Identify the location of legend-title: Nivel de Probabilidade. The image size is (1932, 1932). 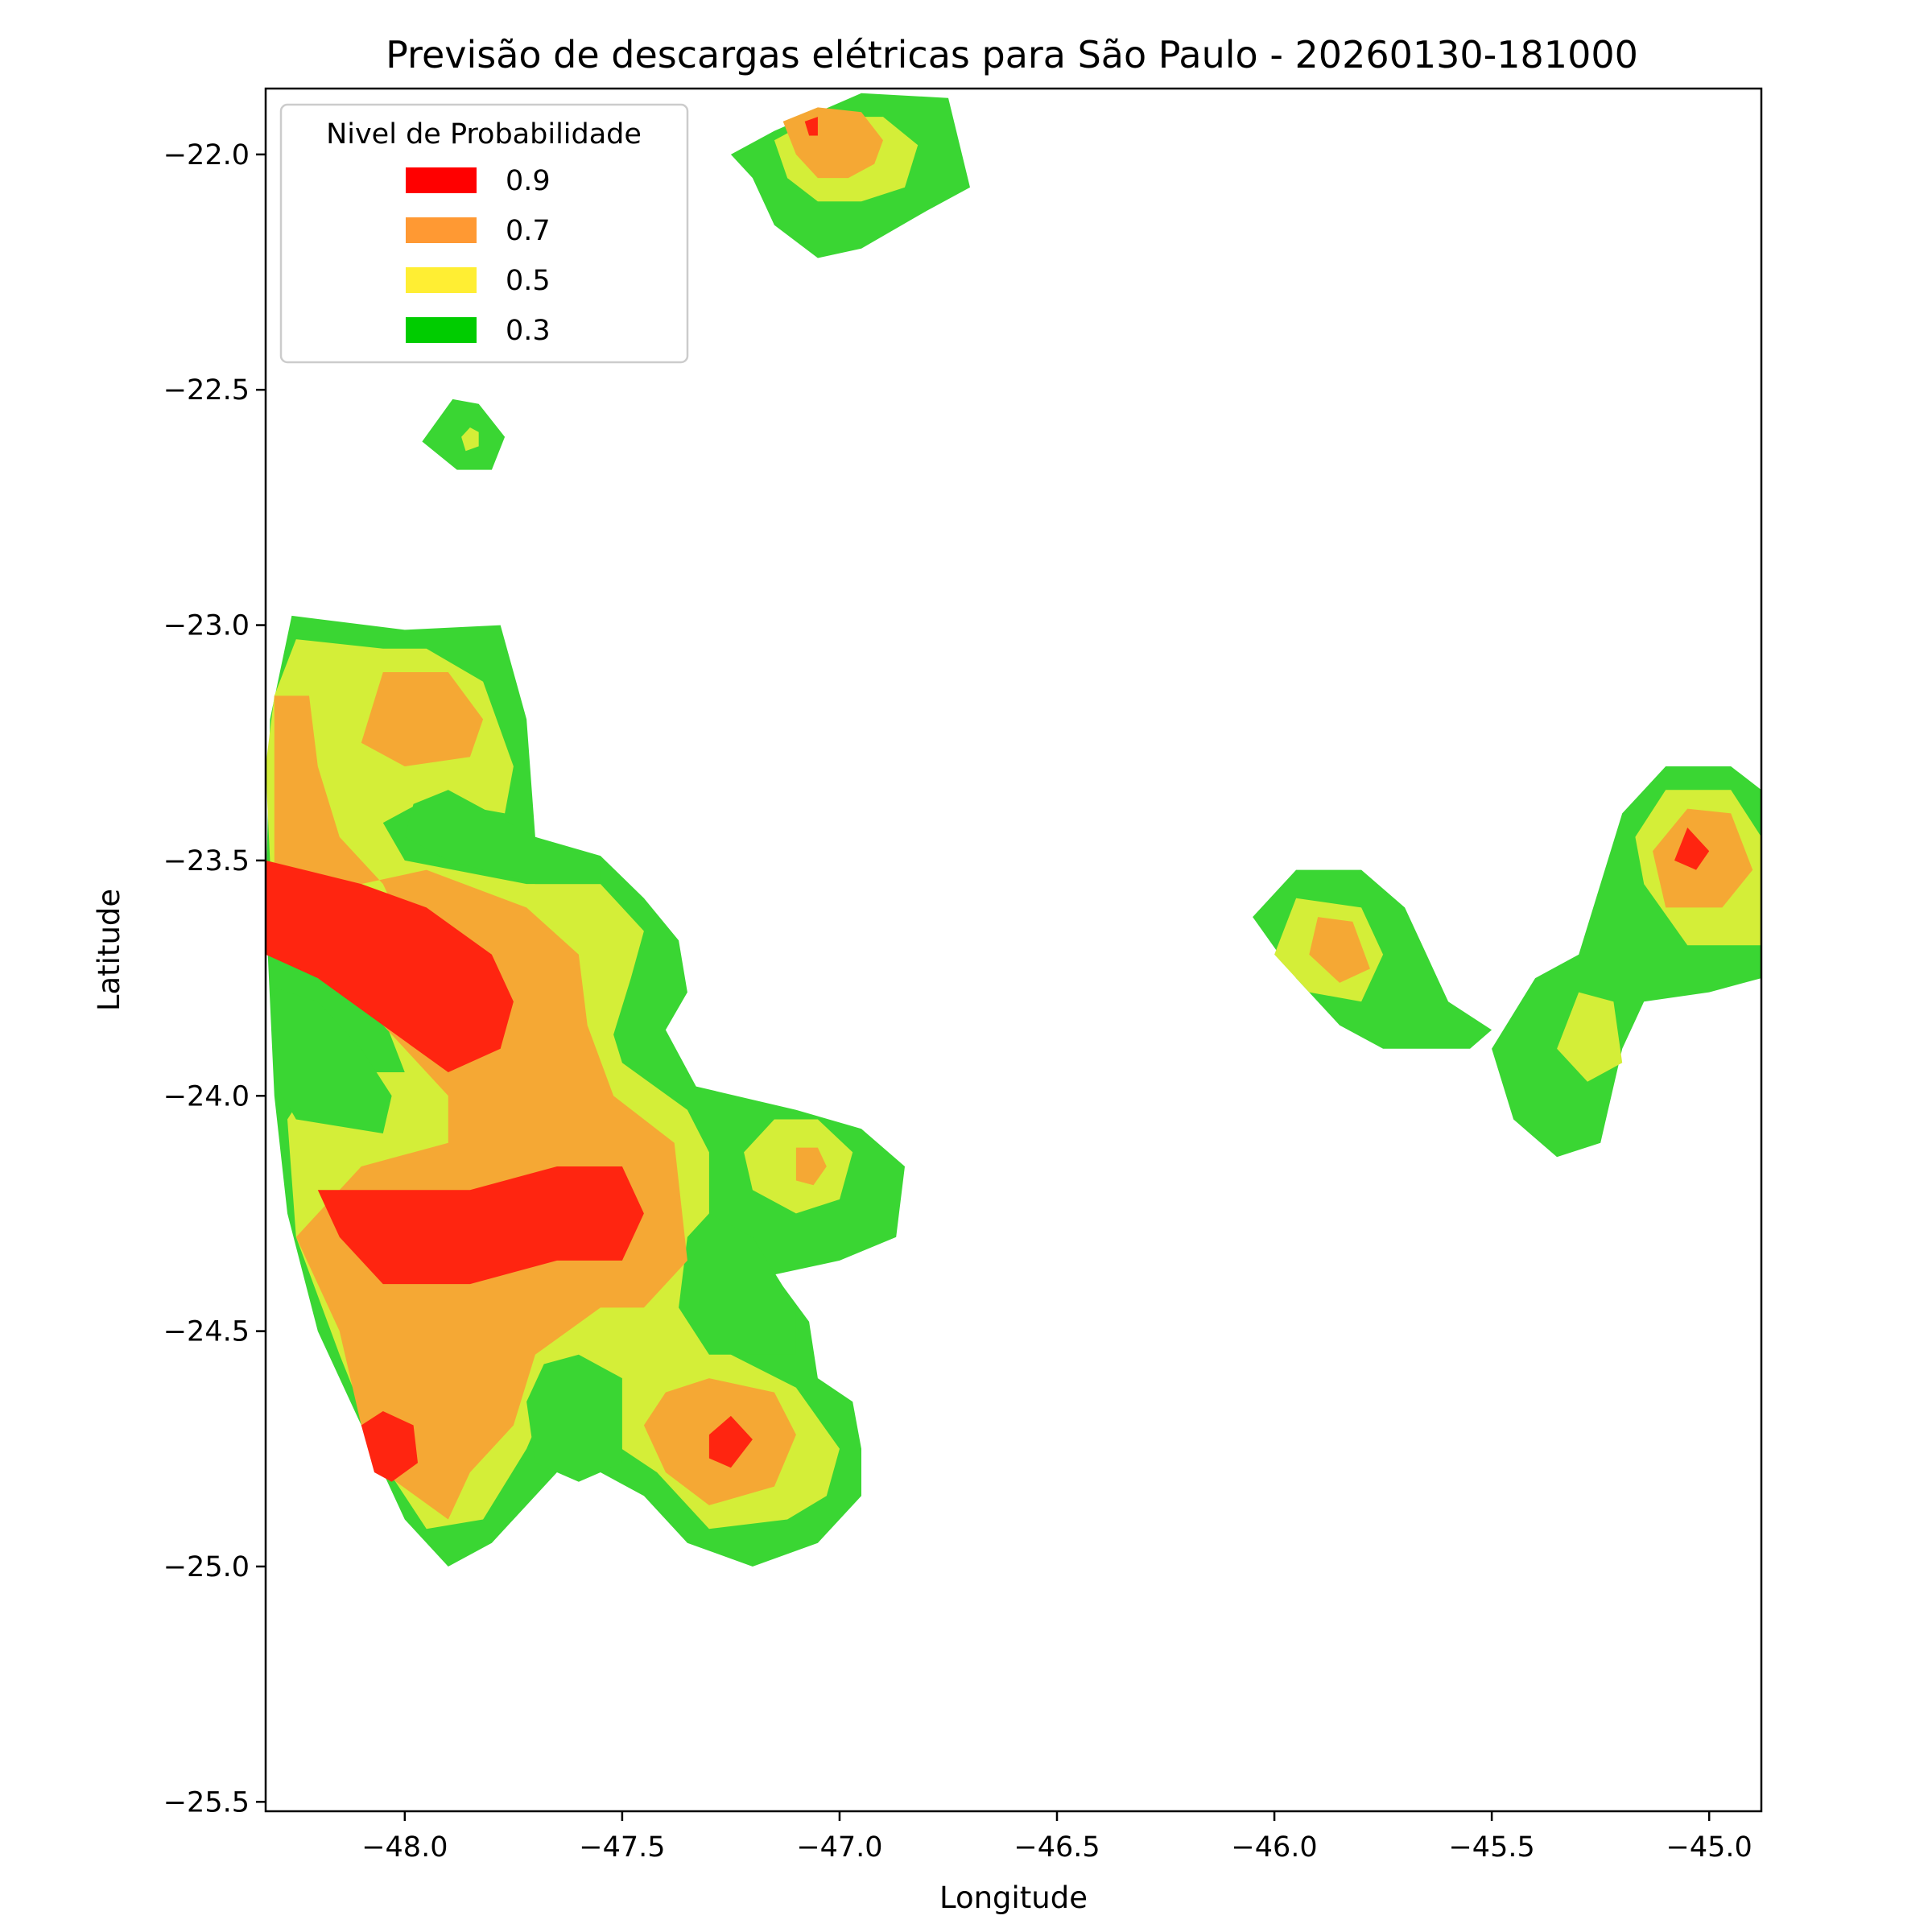
(484, 134).